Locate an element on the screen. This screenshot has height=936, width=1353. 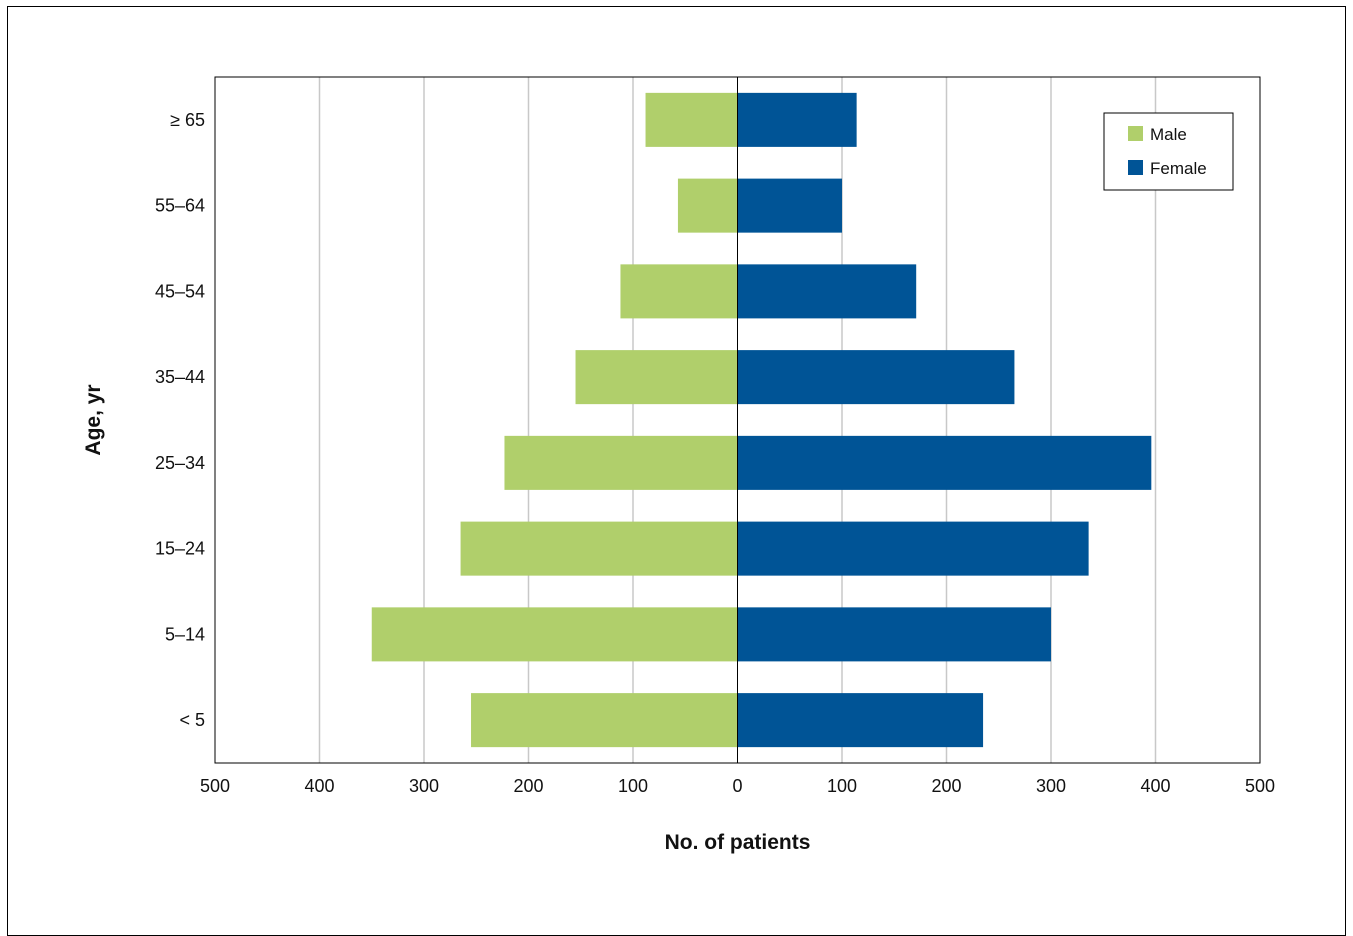
y-tick-label: ≥ 65 is located at coordinates (187, 120).